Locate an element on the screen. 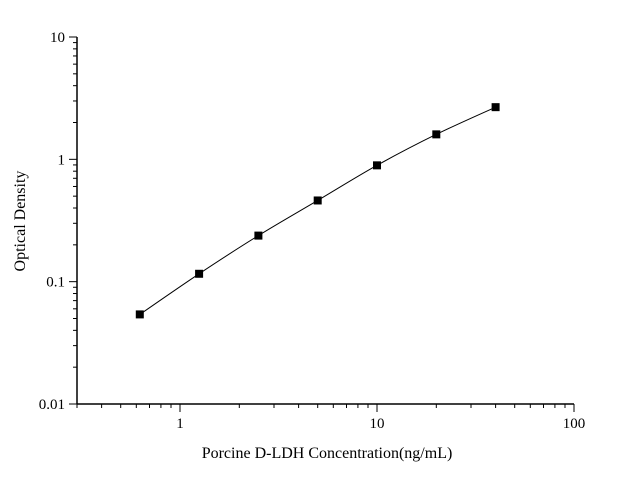 Image resolution: width=635 pixels, height=479 pixels. y-axis-label: Optical Density is located at coordinates (20, 221).